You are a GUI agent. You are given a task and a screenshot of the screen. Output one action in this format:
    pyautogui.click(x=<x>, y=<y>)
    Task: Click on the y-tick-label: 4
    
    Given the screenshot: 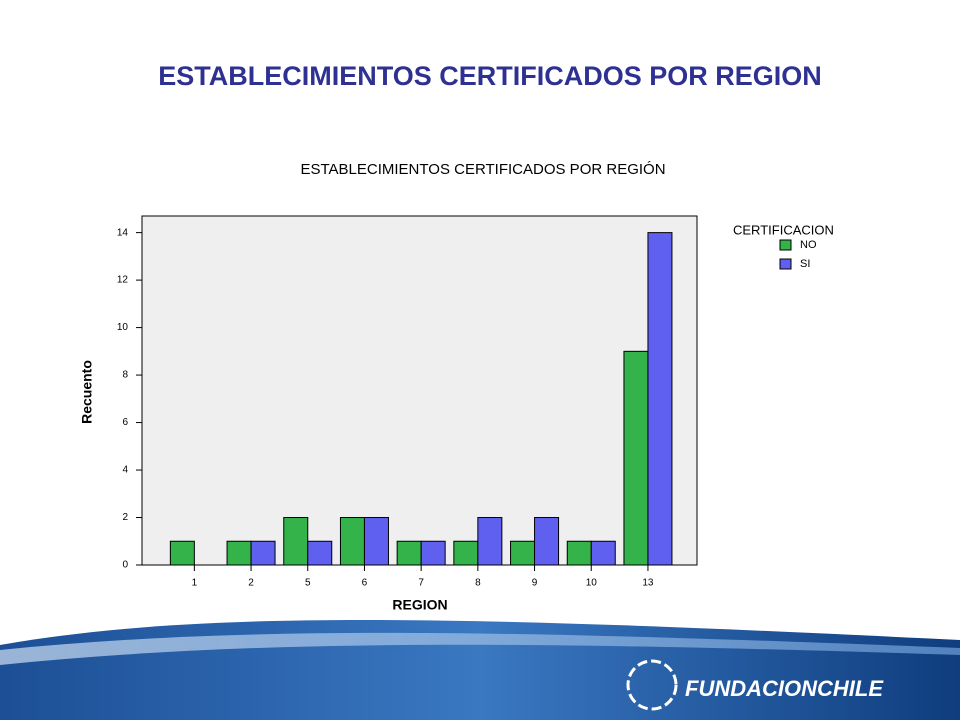 What is the action you would take?
    pyautogui.click(x=125, y=470)
    